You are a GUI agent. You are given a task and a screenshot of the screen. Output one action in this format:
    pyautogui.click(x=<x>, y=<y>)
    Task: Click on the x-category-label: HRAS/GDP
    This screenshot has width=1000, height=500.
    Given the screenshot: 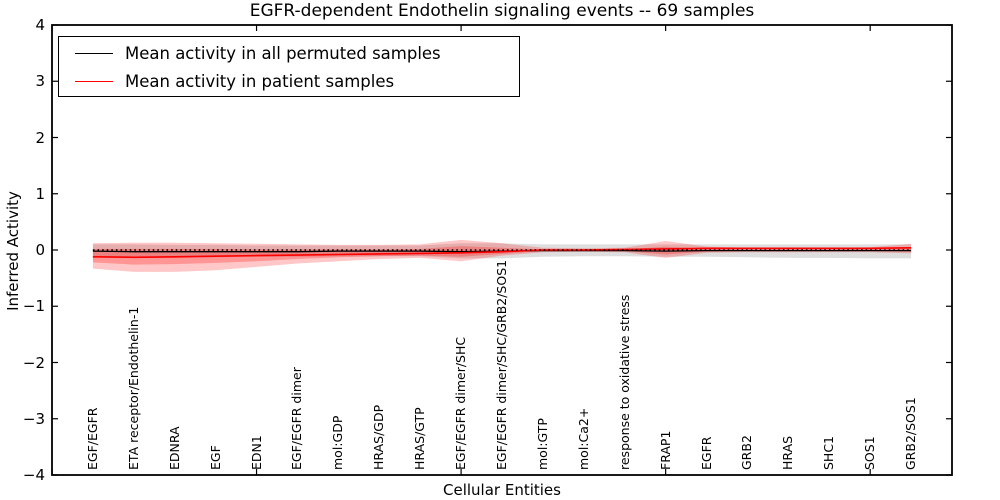 What is the action you would take?
    pyautogui.click(x=379, y=437)
    